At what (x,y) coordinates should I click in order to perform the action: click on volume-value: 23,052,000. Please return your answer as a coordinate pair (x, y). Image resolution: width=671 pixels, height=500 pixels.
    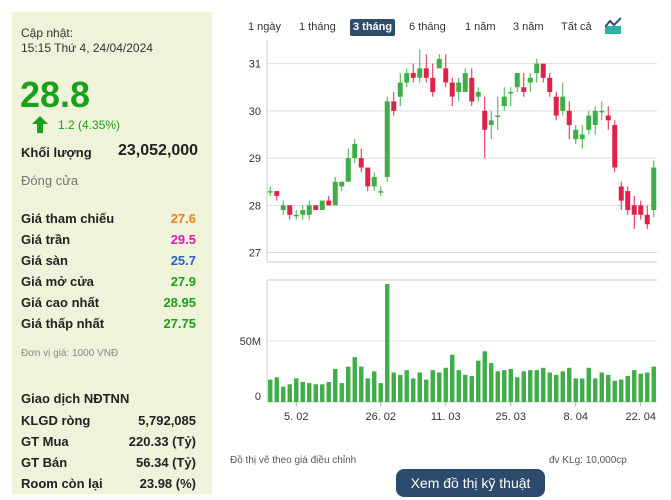
    Looking at the image, I should click on (158, 150).